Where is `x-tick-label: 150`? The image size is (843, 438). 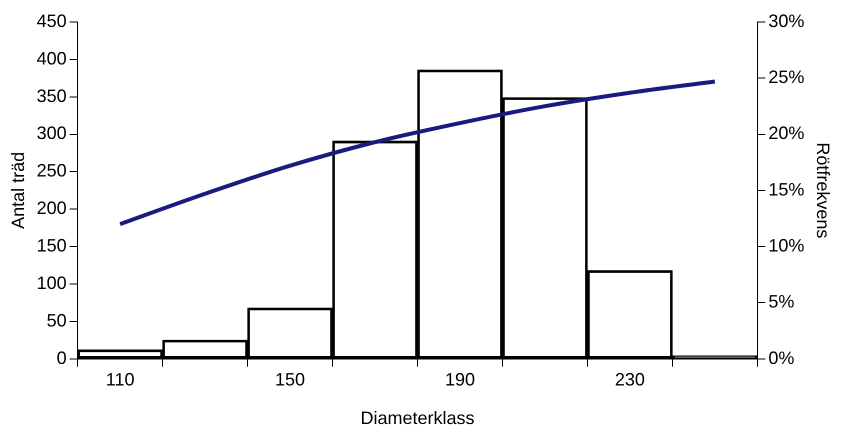
x-tick-label: 150 is located at coordinates (290, 380).